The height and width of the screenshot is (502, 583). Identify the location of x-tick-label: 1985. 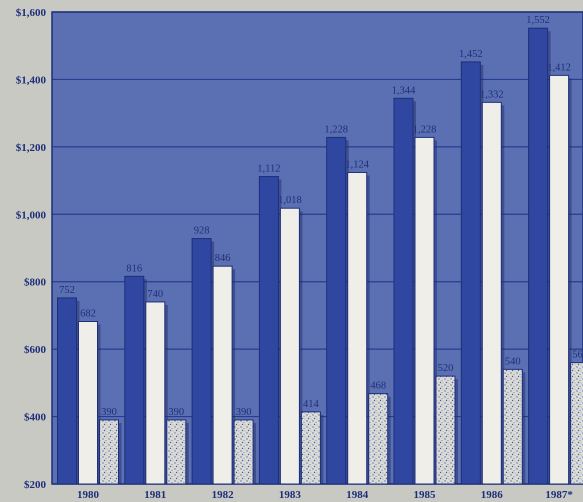
(425, 495).